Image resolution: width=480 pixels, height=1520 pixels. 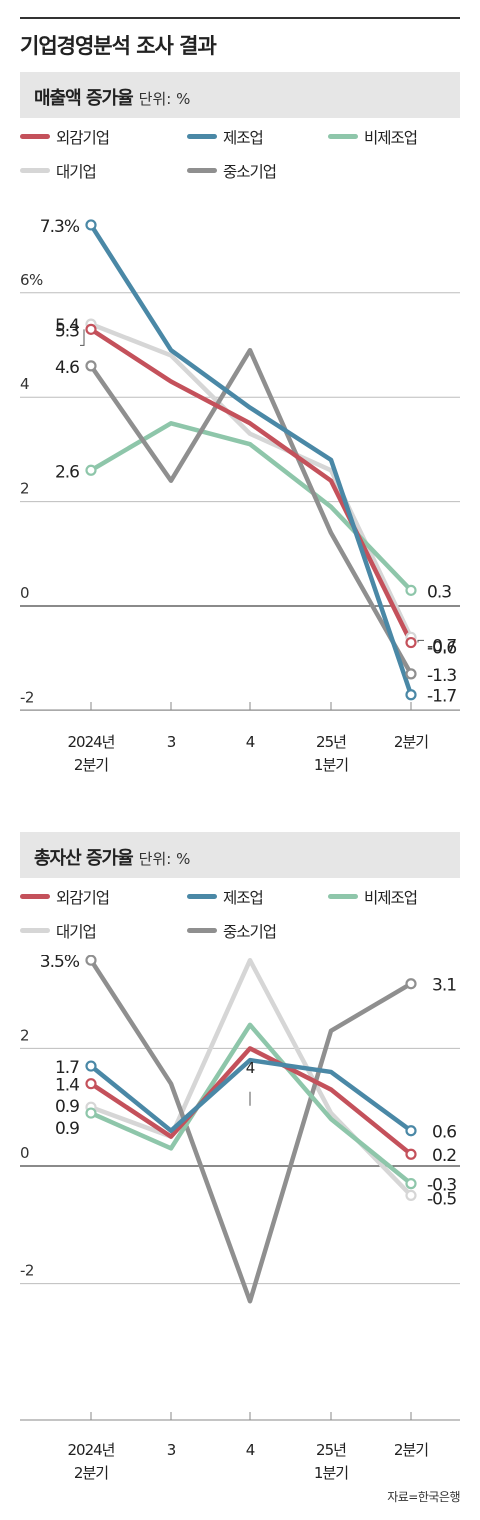 I want to click on data-label: 1.4, so click(x=67, y=1086).